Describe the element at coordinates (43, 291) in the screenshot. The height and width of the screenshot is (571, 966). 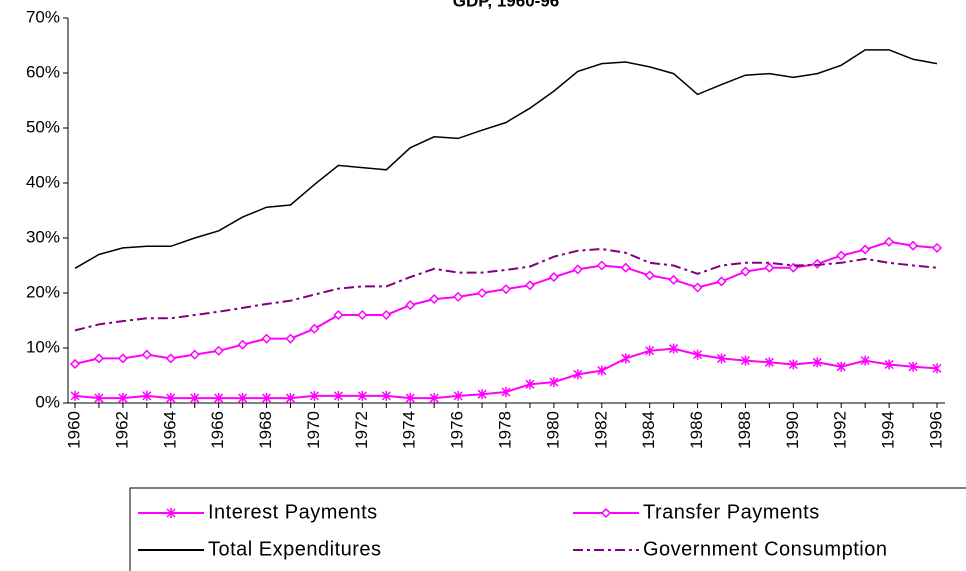
I see `y-tick-label: 20%` at that location.